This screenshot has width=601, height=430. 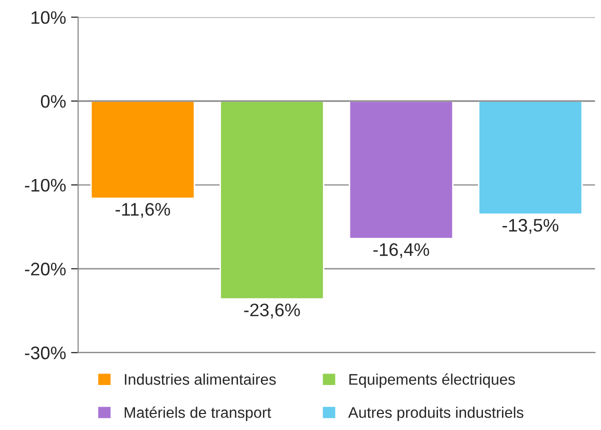 I want to click on data-label: -13,5%, so click(x=530, y=226).